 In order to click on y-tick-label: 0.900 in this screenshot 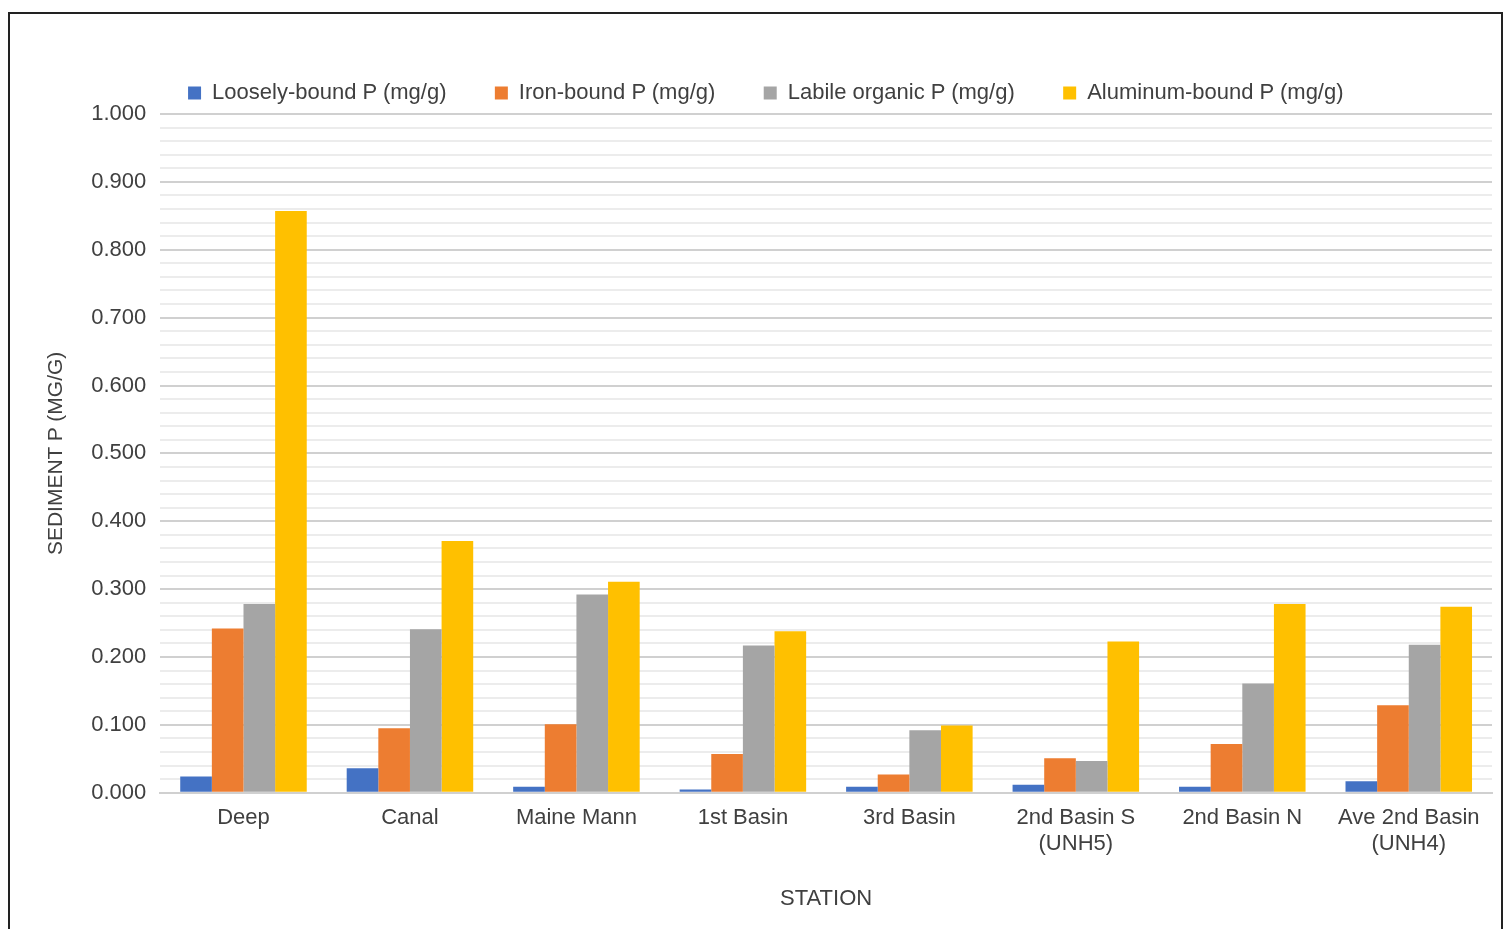, I will do `click(119, 180)`.